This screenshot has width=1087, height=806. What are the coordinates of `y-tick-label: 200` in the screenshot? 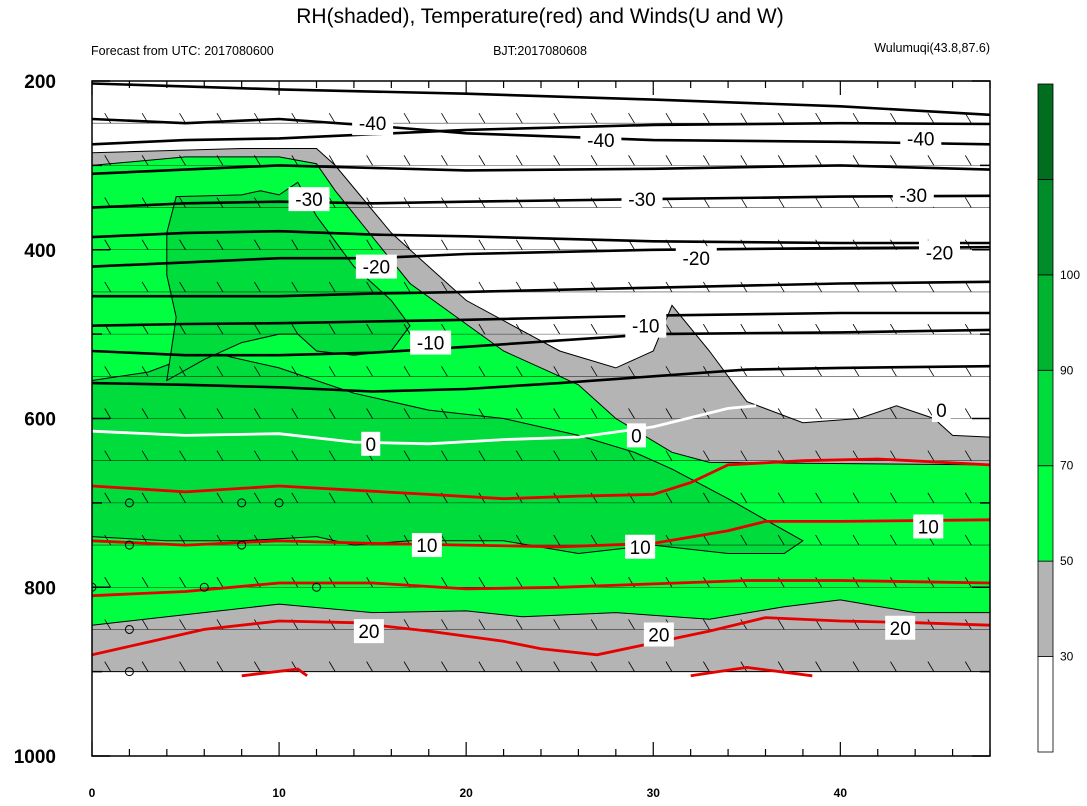 It's located at (40, 82).